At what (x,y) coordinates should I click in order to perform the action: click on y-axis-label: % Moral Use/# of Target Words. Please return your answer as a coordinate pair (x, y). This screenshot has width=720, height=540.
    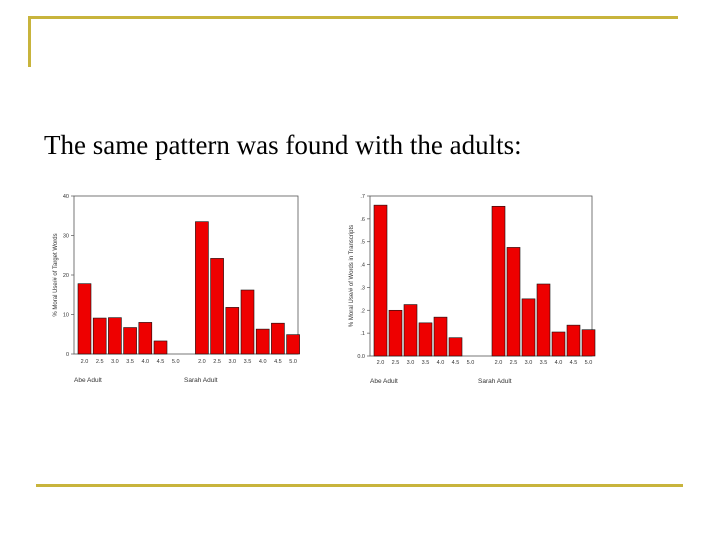
    Looking at the image, I should click on (56, 274).